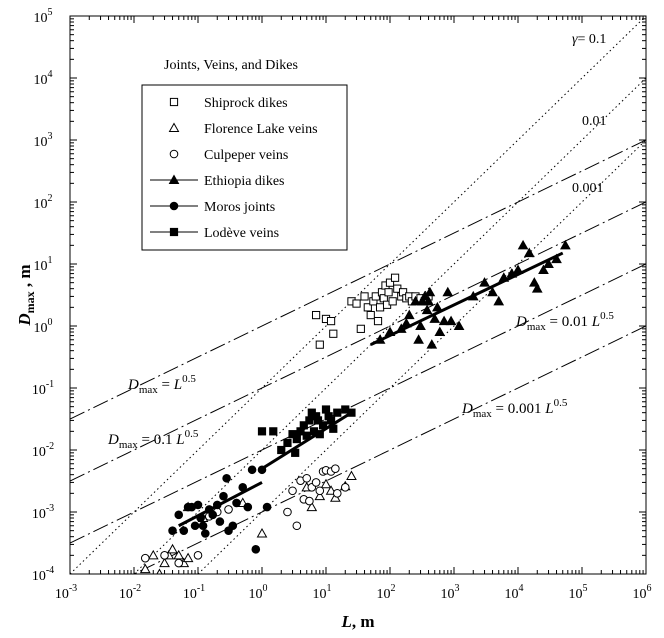  I want to click on legend-label: Culpeper veins, so click(246, 155).